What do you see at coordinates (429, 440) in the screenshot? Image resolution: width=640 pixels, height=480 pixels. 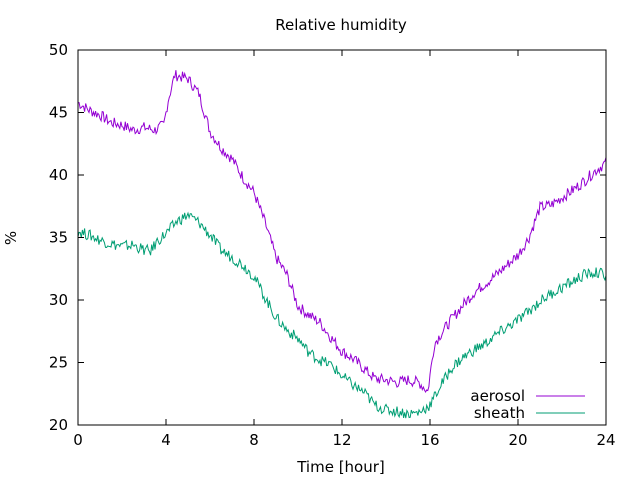 I see `x-tick-label: 16` at bounding box center [429, 440].